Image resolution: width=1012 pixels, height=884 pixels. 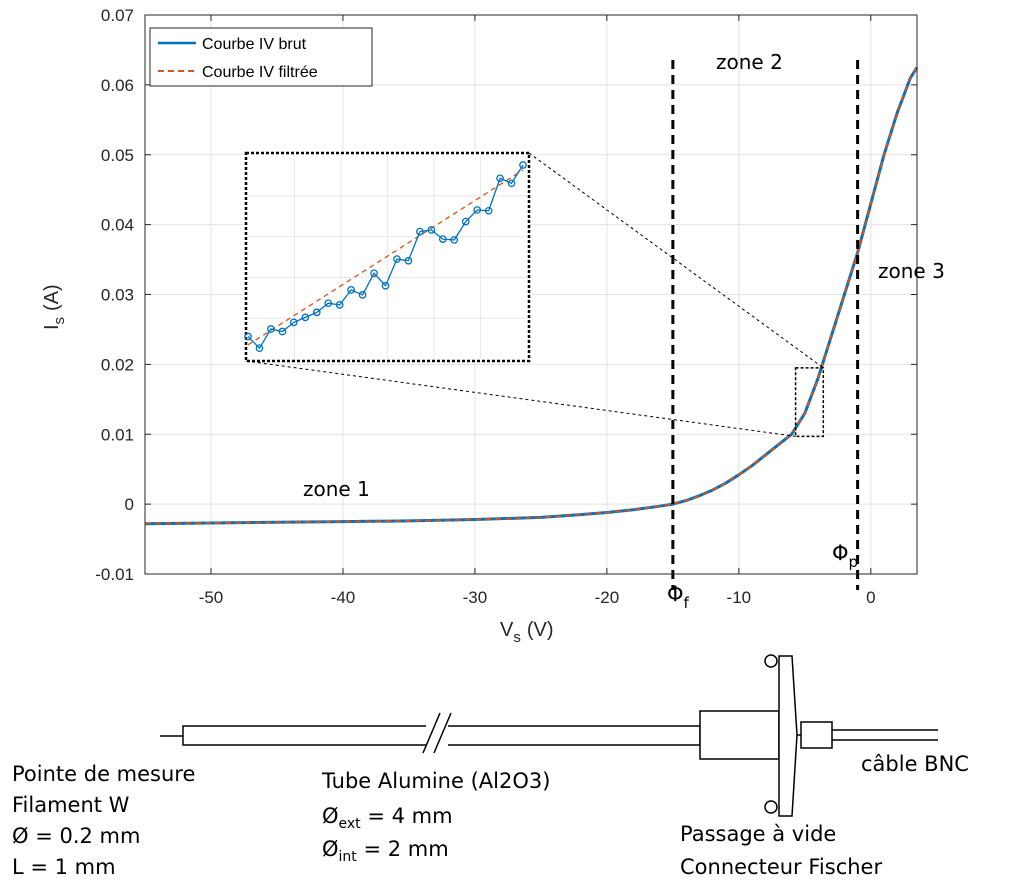 What do you see at coordinates (343, 597) in the screenshot?
I see `x-tick-label: -40` at bounding box center [343, 597].